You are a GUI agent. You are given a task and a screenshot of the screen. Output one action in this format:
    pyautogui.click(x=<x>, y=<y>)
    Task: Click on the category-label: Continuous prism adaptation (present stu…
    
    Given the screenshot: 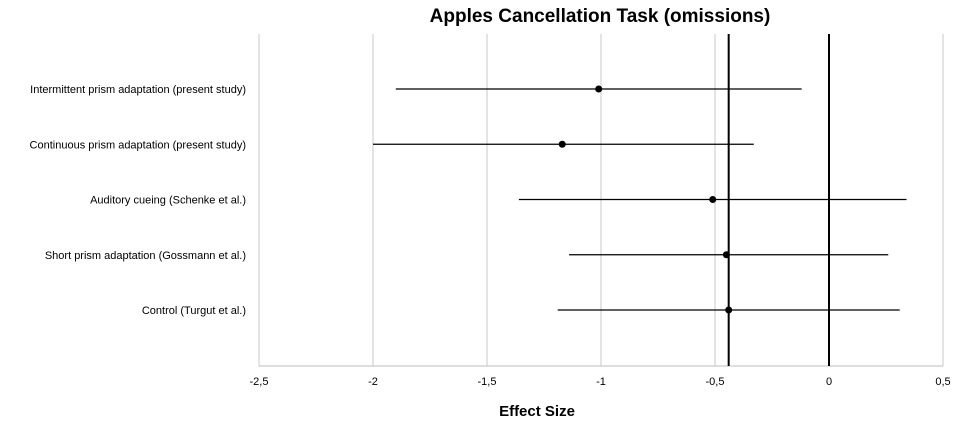 What is the action you would take?
    pyautogui.click(x=138, y=145)
    